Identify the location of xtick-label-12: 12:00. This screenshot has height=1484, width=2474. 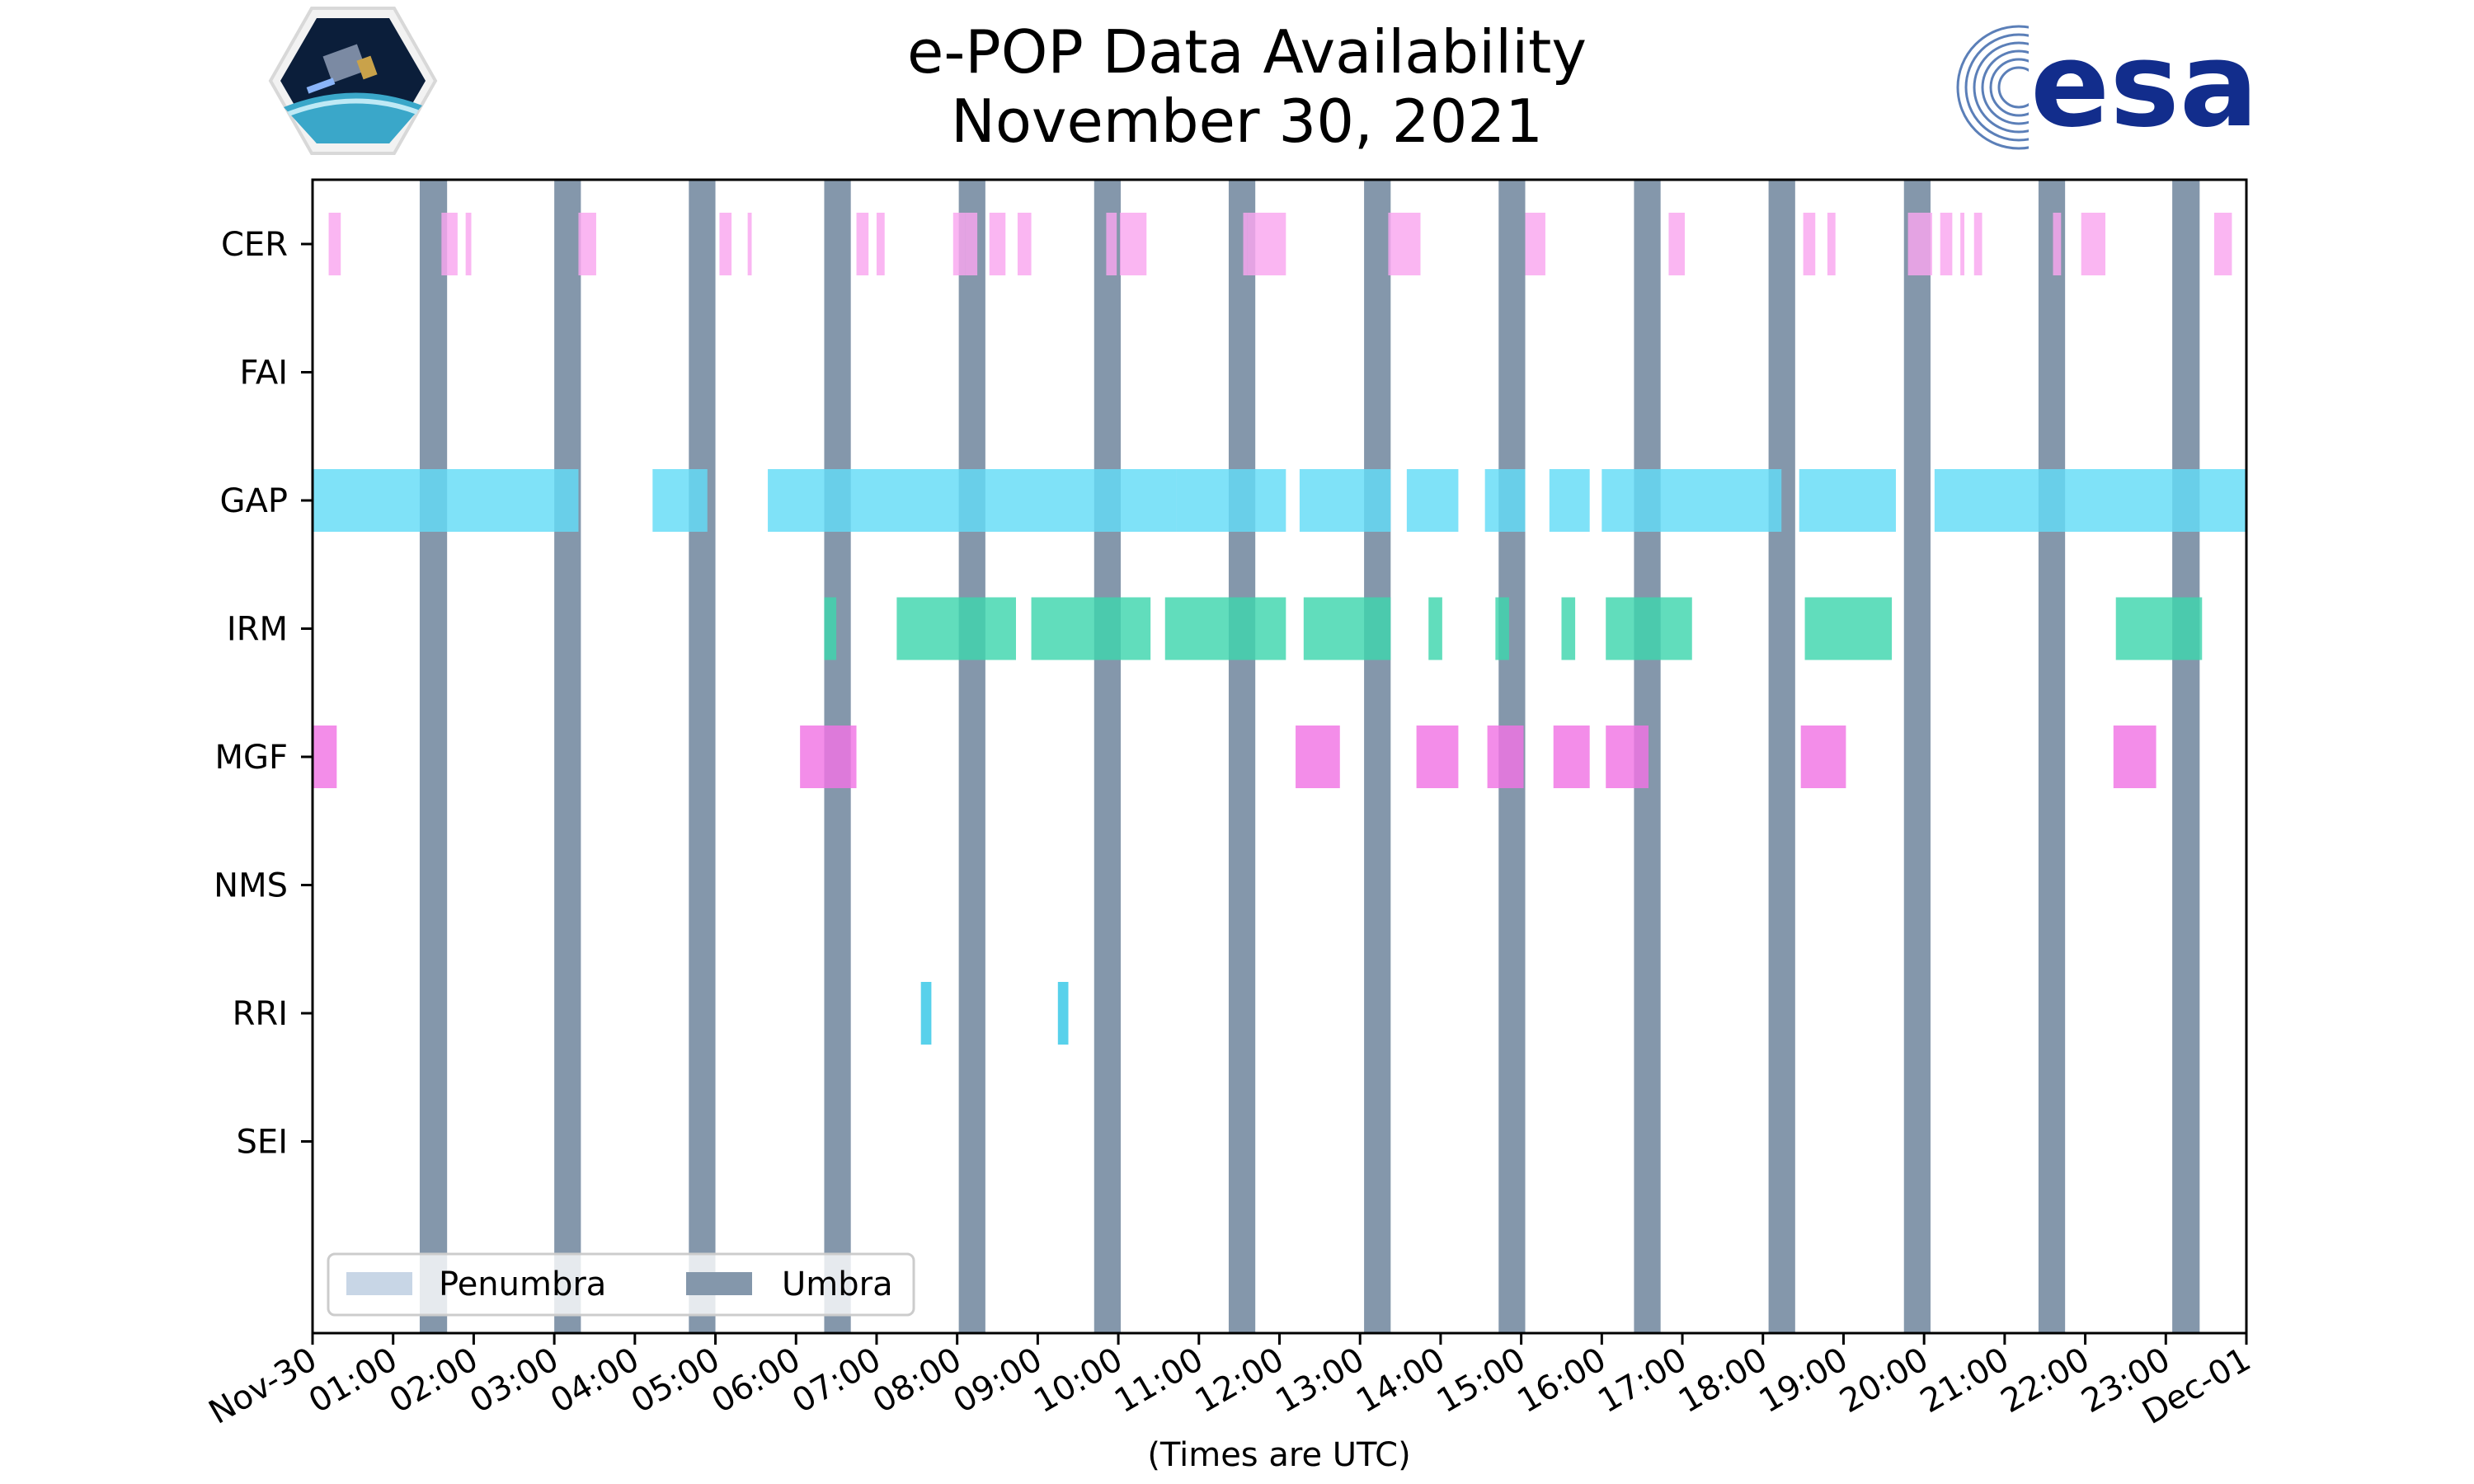
(1240, 1381).